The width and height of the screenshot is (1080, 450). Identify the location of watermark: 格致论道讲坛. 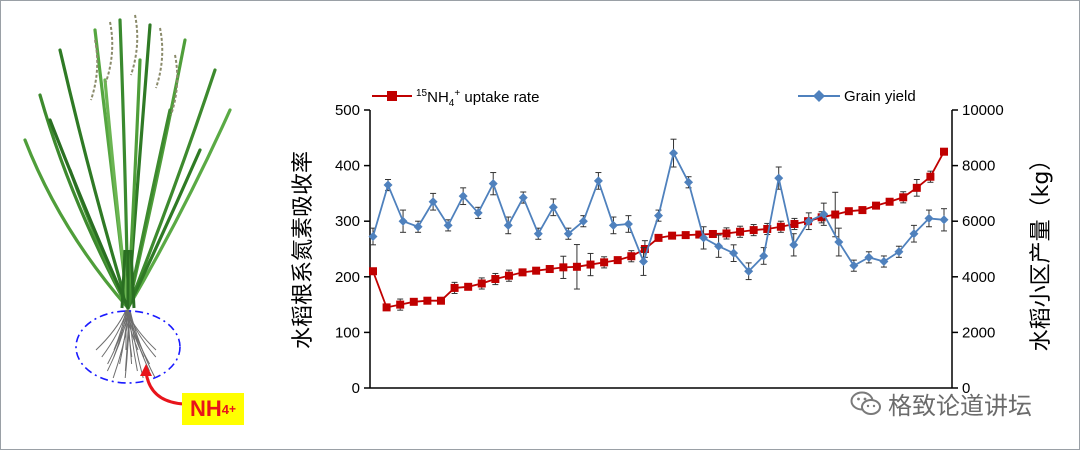
(941, 403).